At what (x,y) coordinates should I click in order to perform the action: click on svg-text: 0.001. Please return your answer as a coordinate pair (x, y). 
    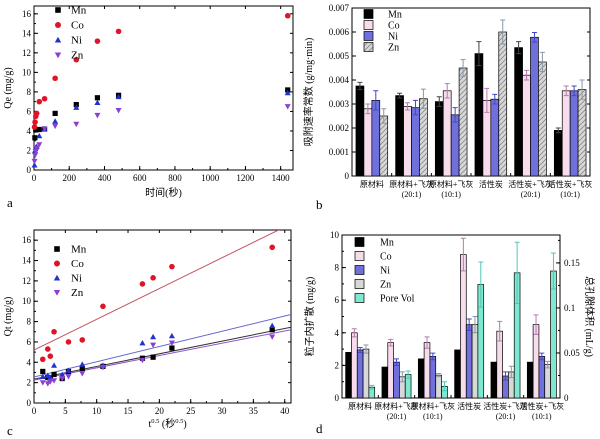
    Looking at the image, I should click on (339, 152).